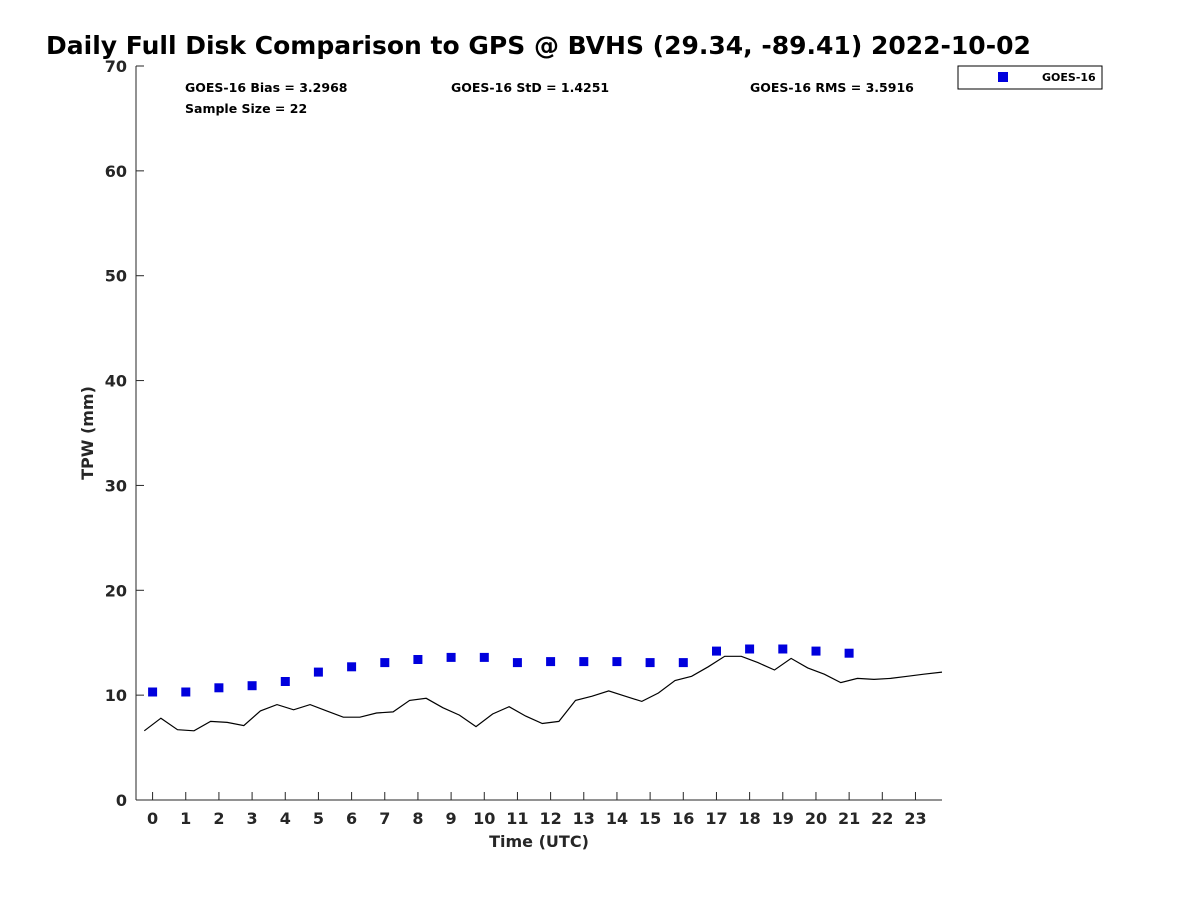  What do you see at coordinates (116, 381) in the screenshot?
I see `y-tick-label: 40` at bounding box center [116, 381].